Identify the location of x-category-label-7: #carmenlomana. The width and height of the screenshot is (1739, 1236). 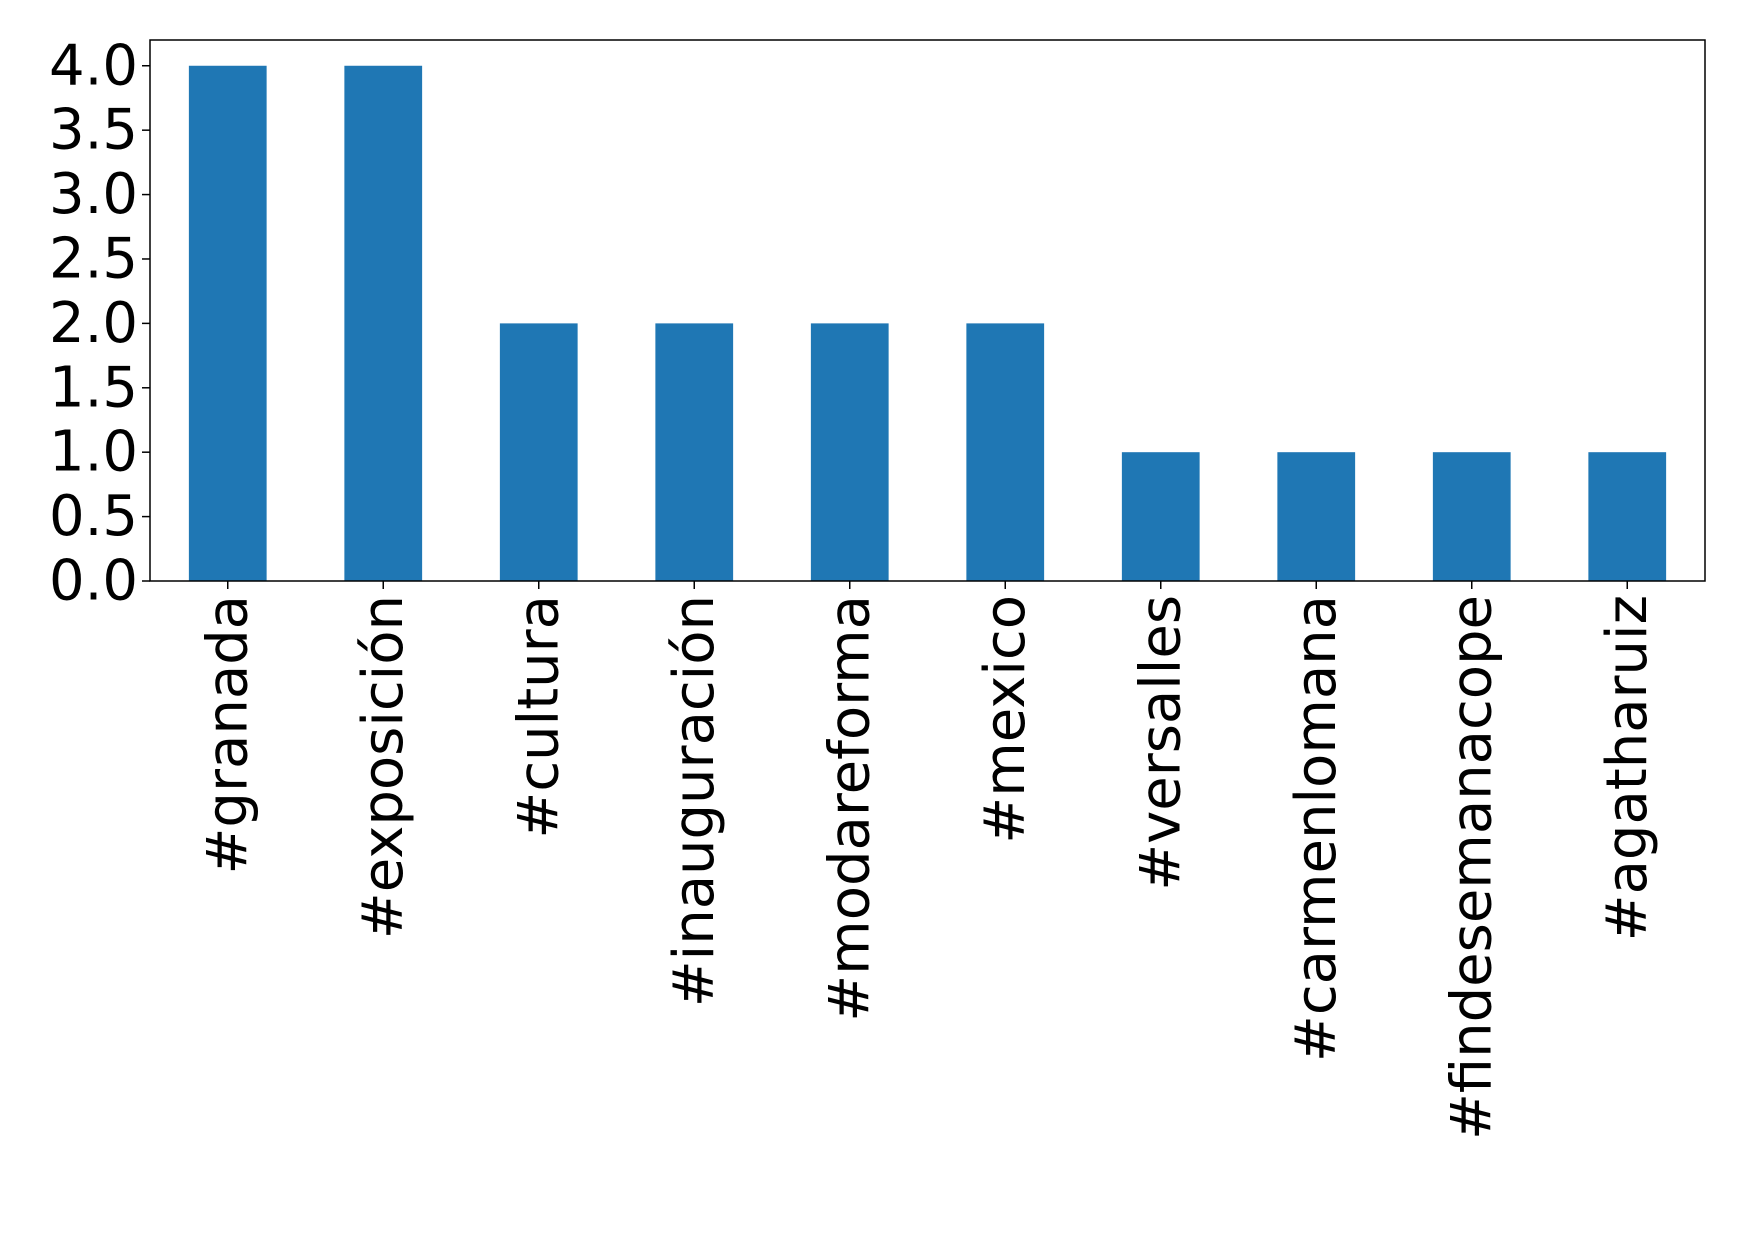
(1316, 828).